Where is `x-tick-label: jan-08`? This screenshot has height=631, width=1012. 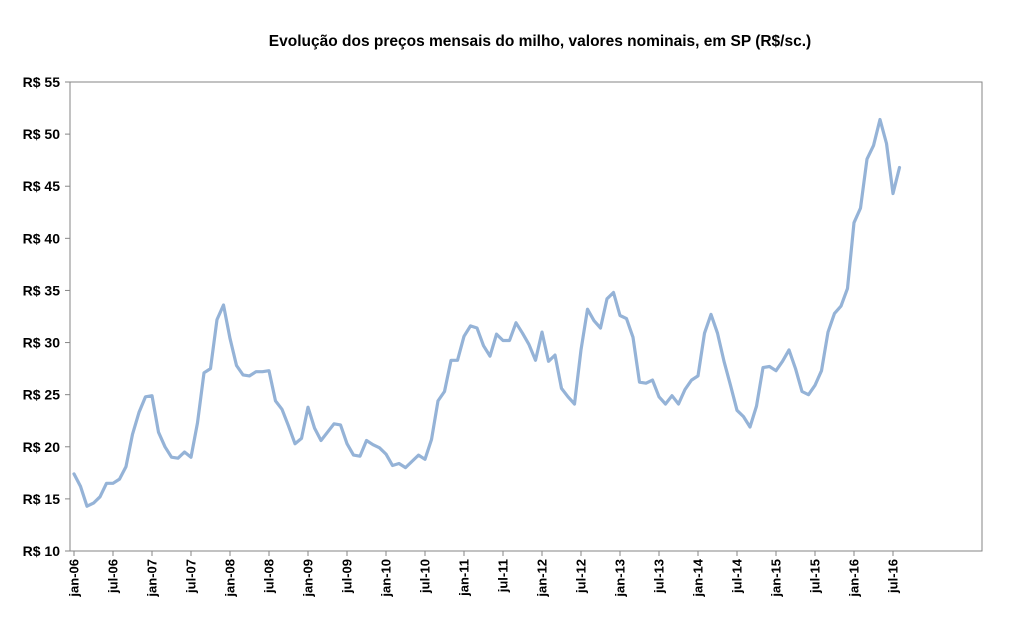
x-tick-label: jan-08 is located at coordinates (230, 578).